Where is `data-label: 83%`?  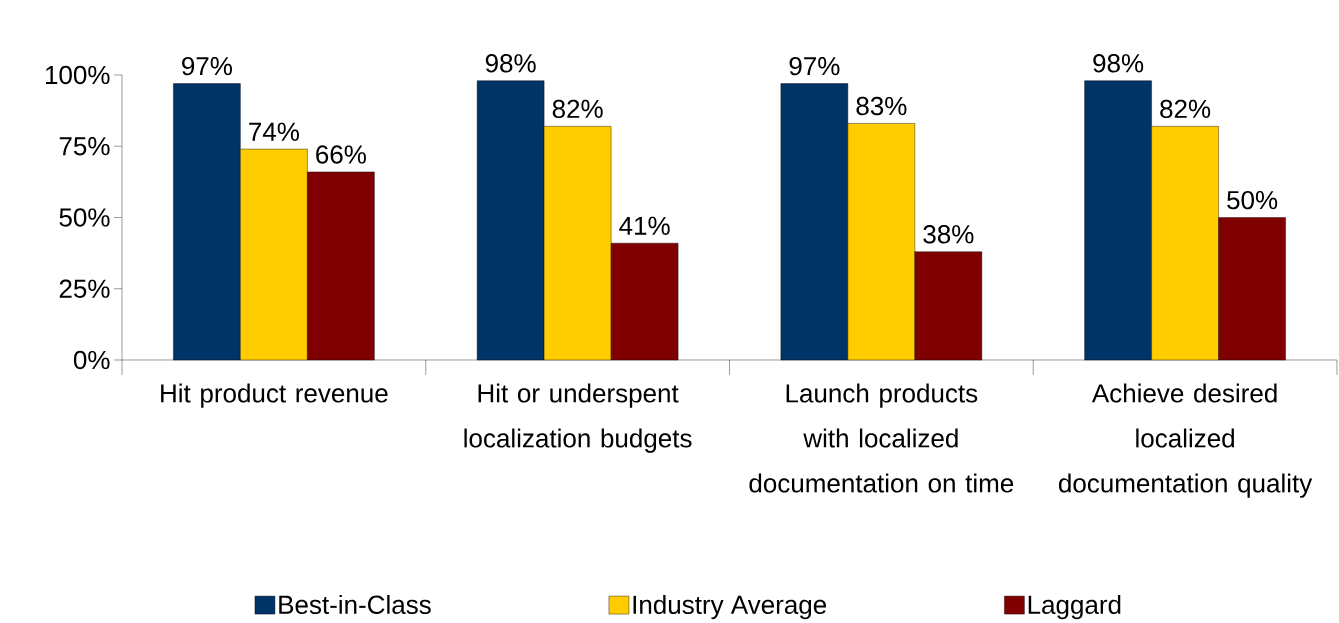 data-label: 83% is located at coordinates (881, 106).